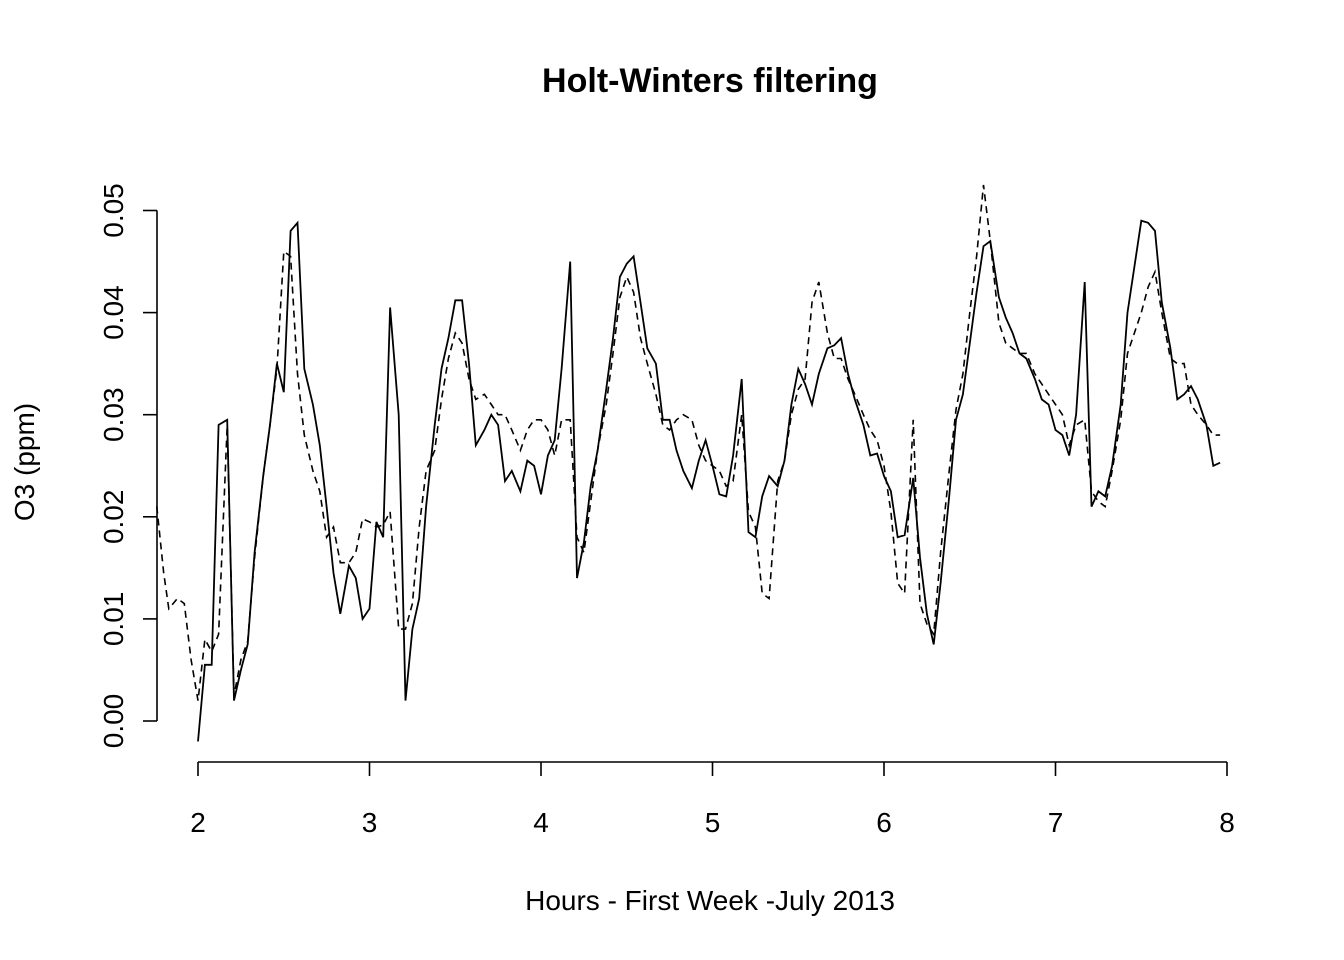 The height and width of the screenshot is (960, 1344). I want to click on x-tick-label: 2, so click(198, 822).